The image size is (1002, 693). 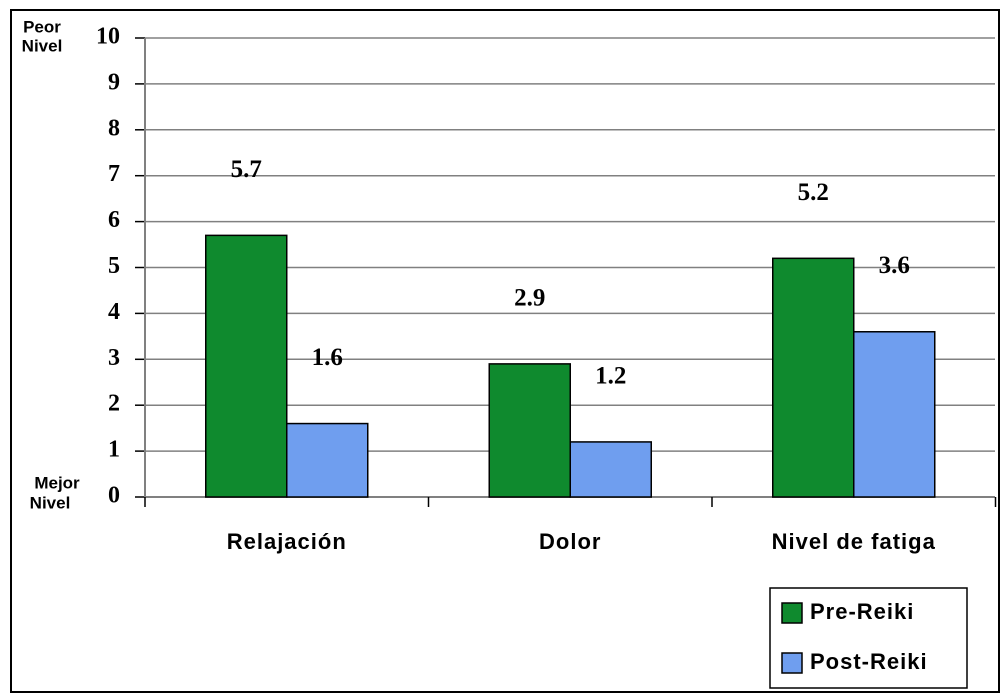 What do you see at coordinates (114, 450) in the screenshot?
I see `y-tick-label: 1` at bounding box center [114, 450].